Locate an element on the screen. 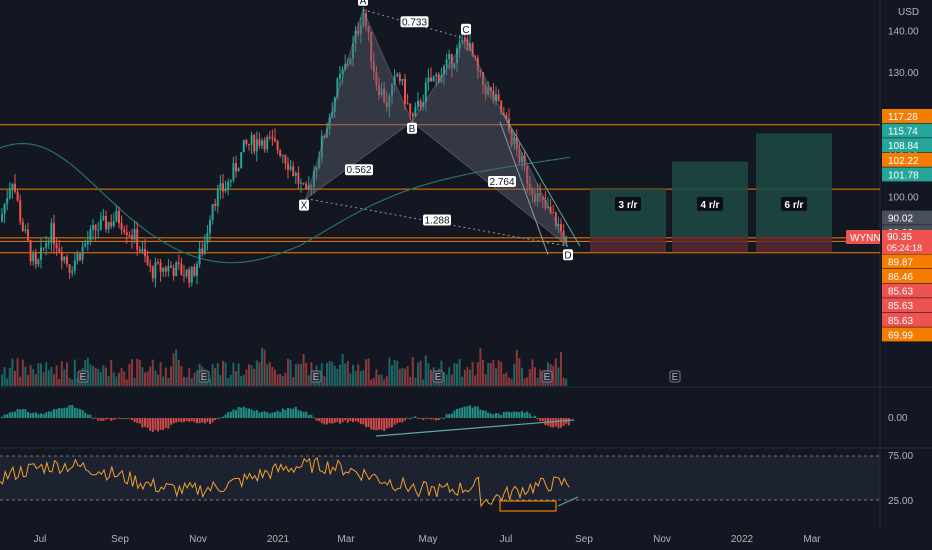  price-label: 108.84 is located at coordinates (907, 145).